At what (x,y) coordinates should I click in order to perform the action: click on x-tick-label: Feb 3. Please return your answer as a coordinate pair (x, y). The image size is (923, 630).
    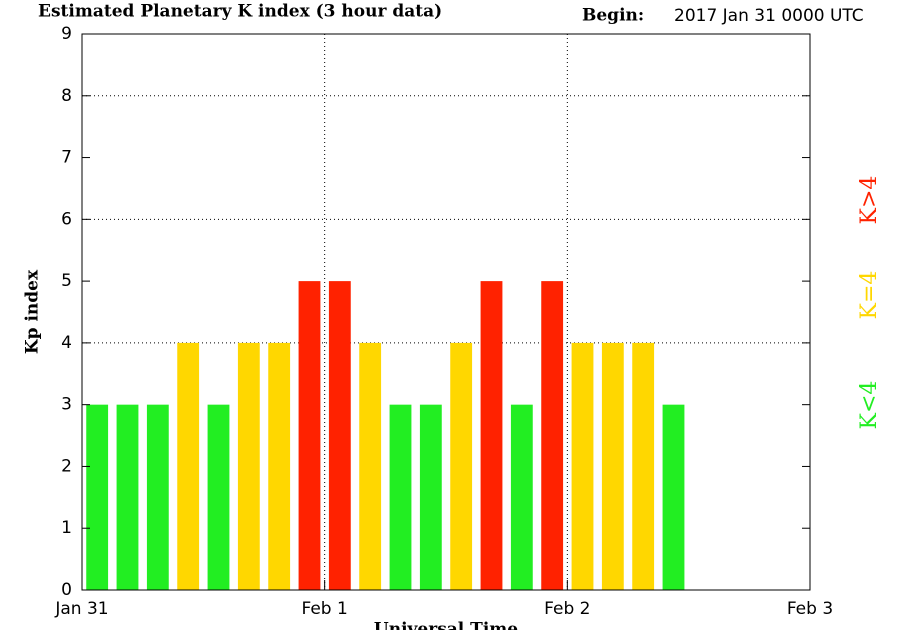
    Looking at the image, I should click on (810, 609).